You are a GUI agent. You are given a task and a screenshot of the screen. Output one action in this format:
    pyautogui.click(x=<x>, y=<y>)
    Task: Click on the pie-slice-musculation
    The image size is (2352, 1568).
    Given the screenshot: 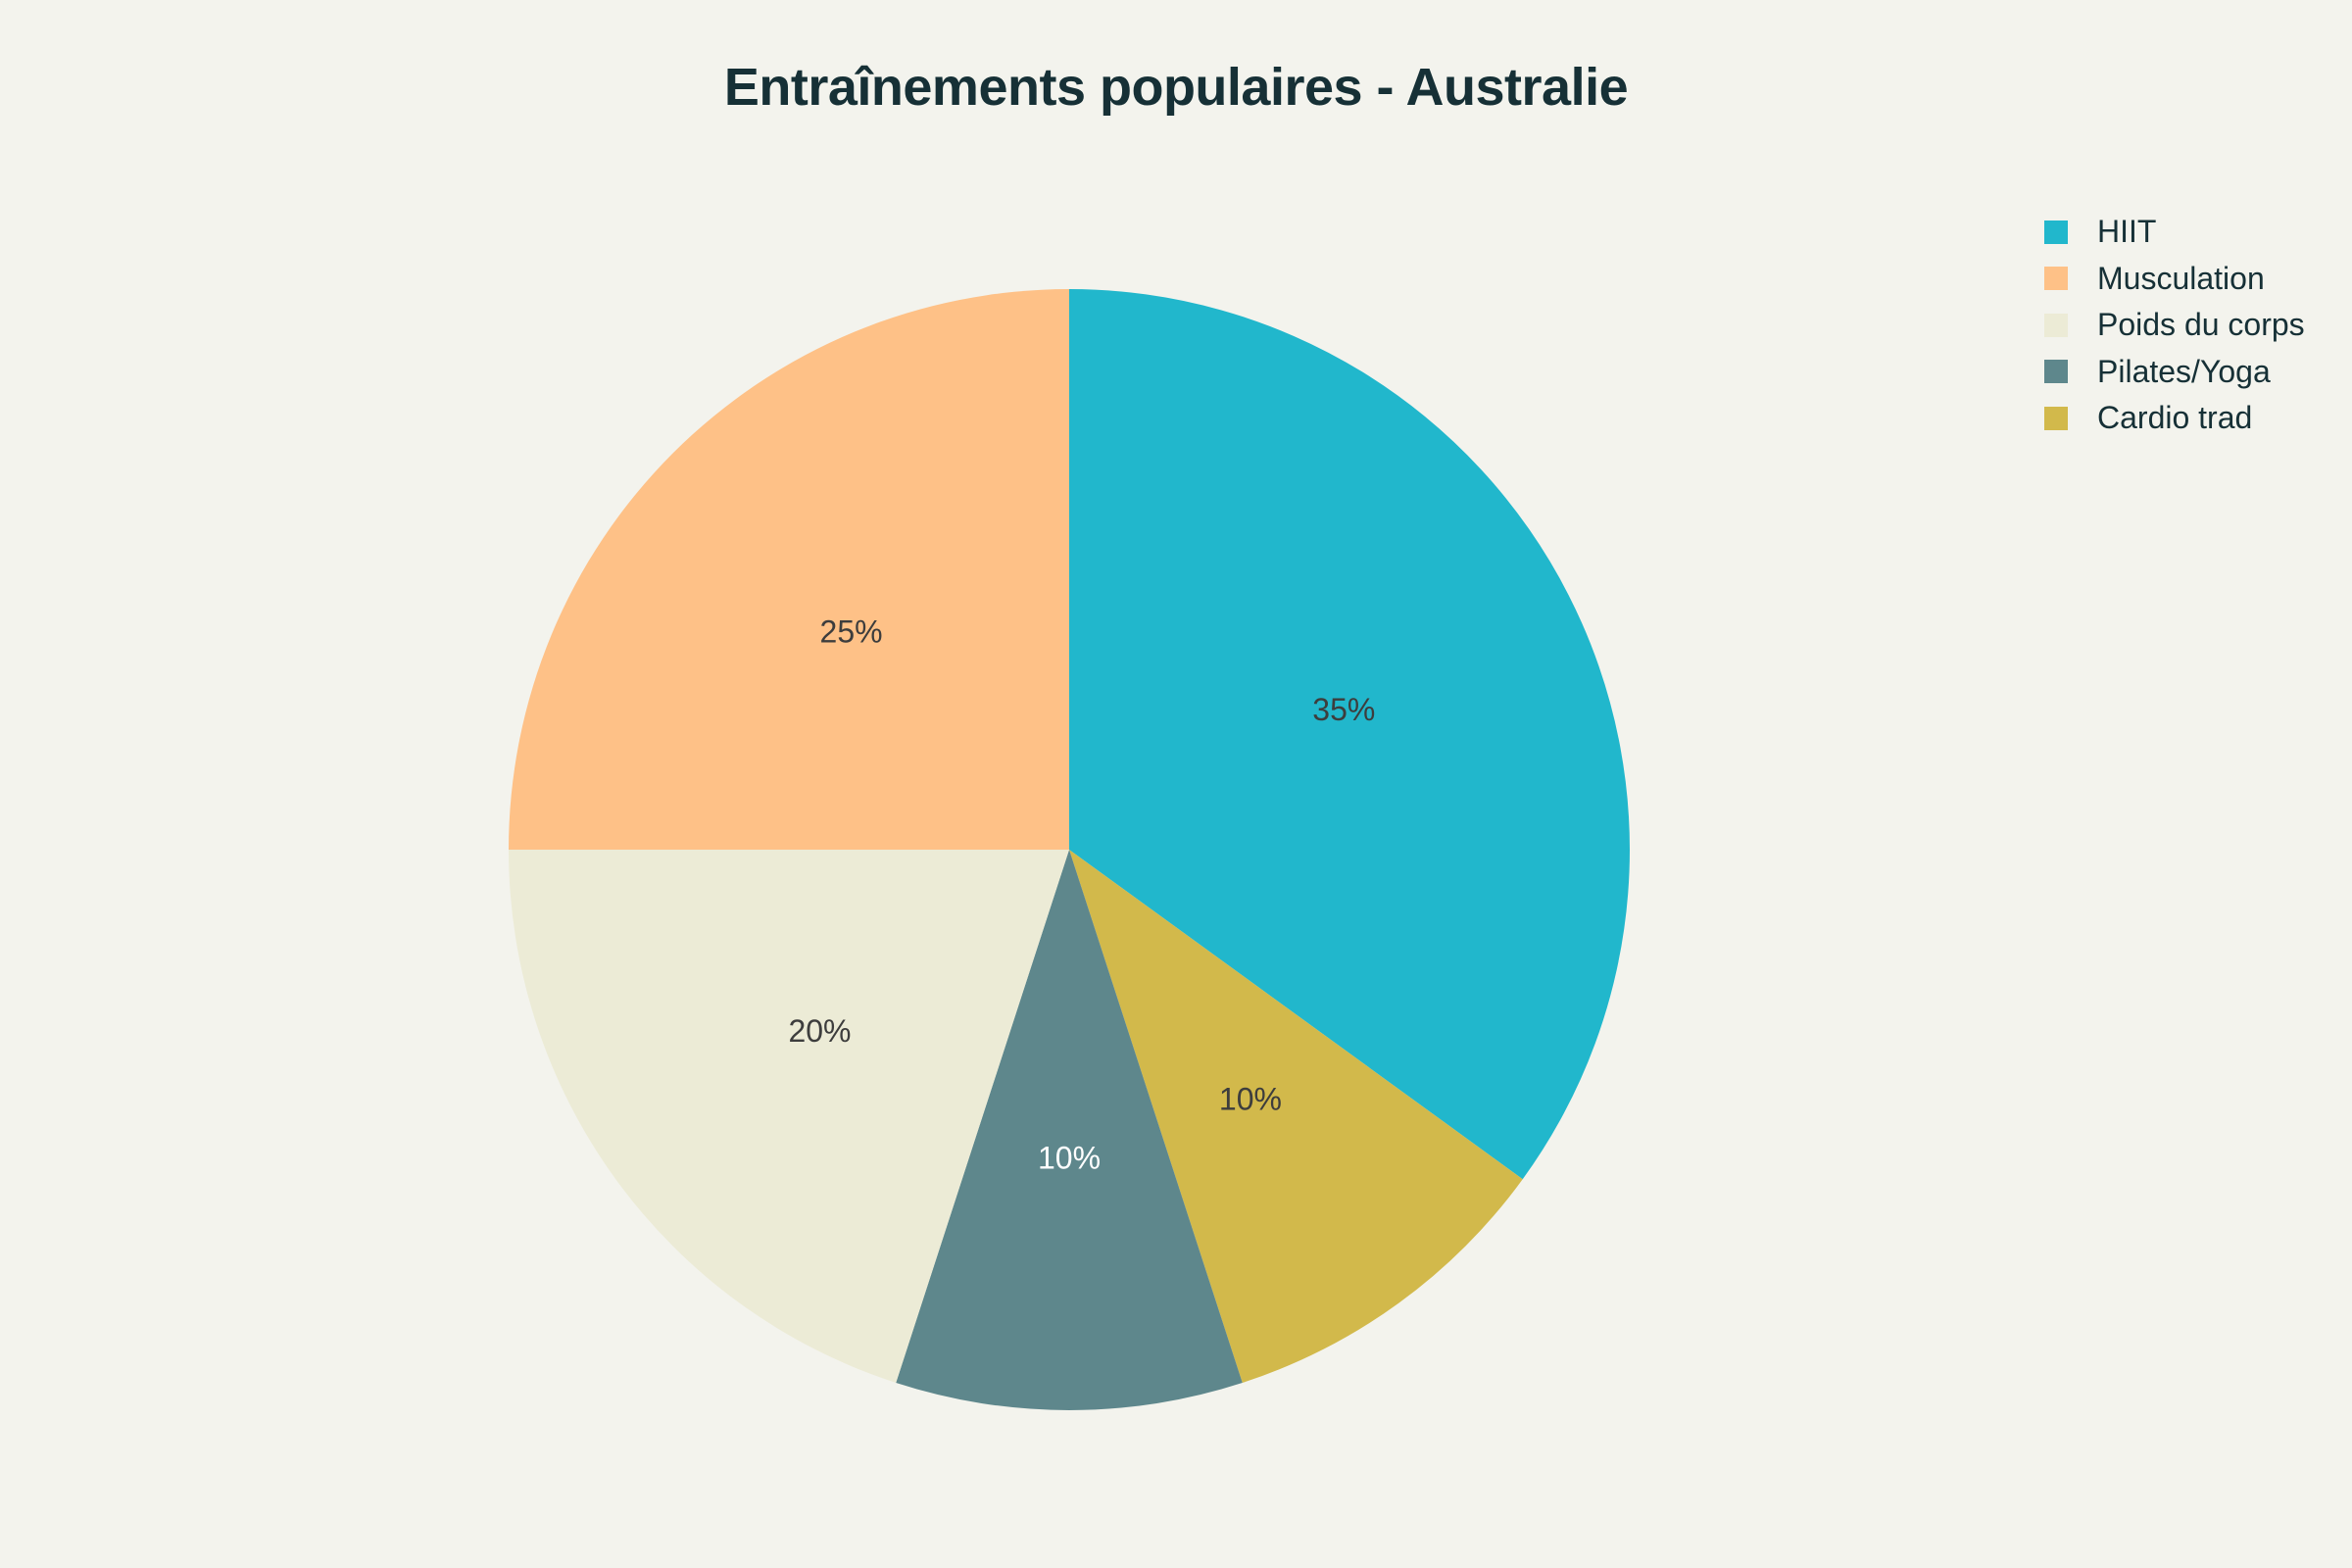 What is the action you would take?
    pyautogui.click(x=789, y=569)
    